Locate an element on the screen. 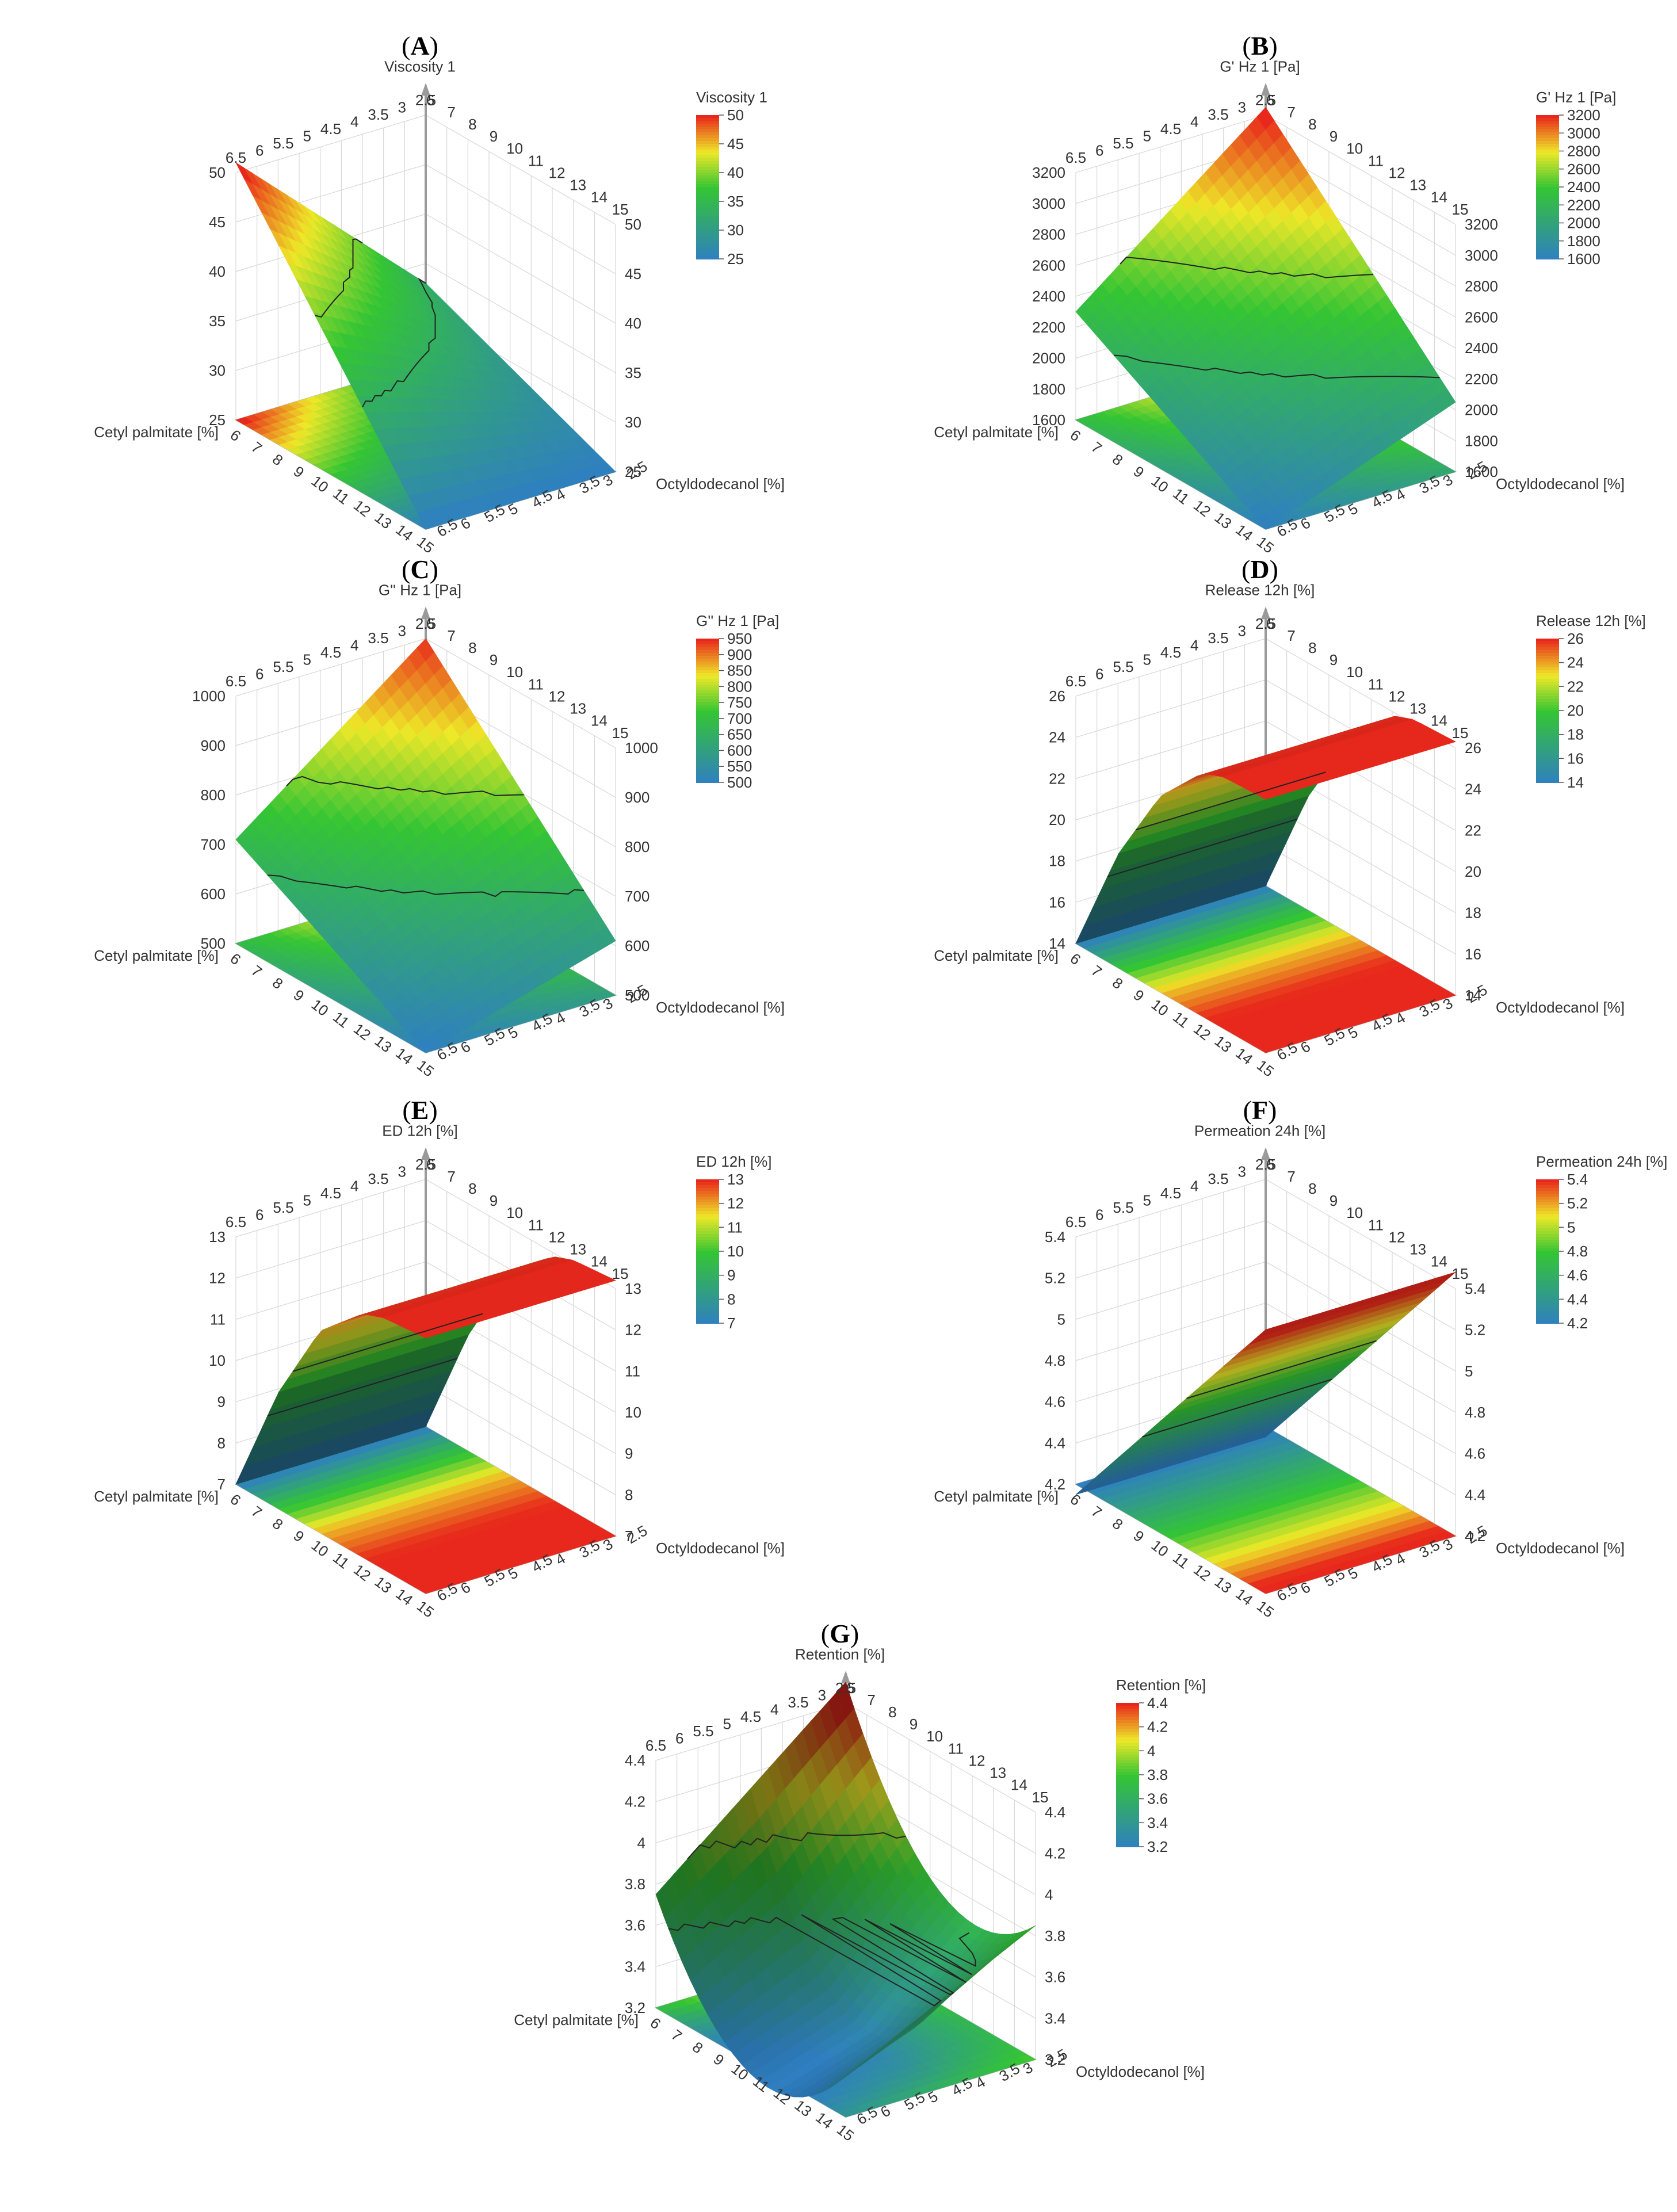 The width and height of the screenshot is (1677, 2212). panel-letter: C is located at coordinates (420, 569).